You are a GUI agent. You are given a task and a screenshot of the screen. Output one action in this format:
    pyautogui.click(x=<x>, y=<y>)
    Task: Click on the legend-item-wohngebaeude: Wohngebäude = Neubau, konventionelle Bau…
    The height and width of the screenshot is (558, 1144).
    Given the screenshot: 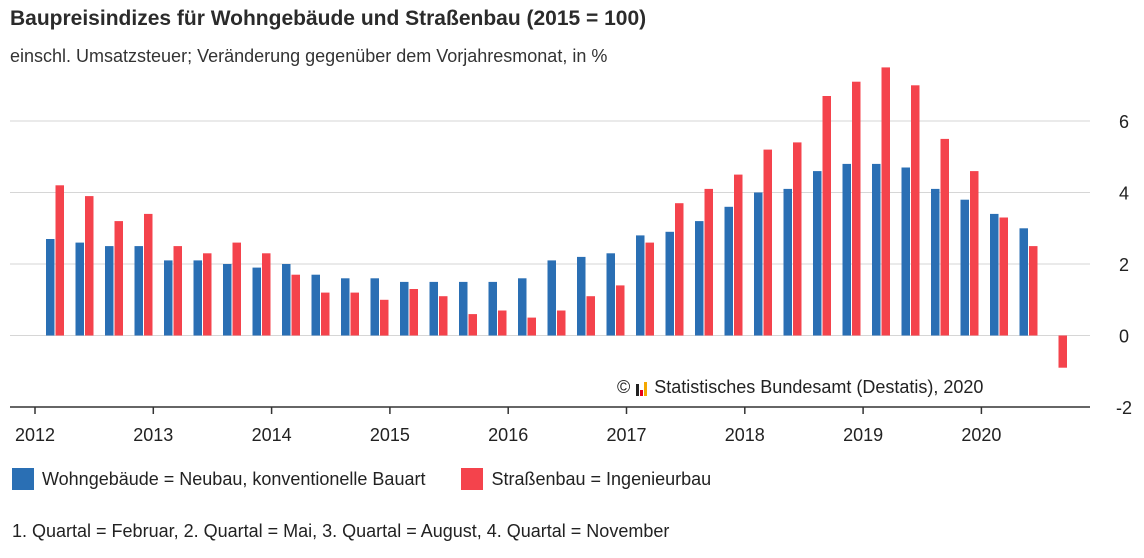 What is the action you would take?
    pyautogui.click(x=218, y=479)
    